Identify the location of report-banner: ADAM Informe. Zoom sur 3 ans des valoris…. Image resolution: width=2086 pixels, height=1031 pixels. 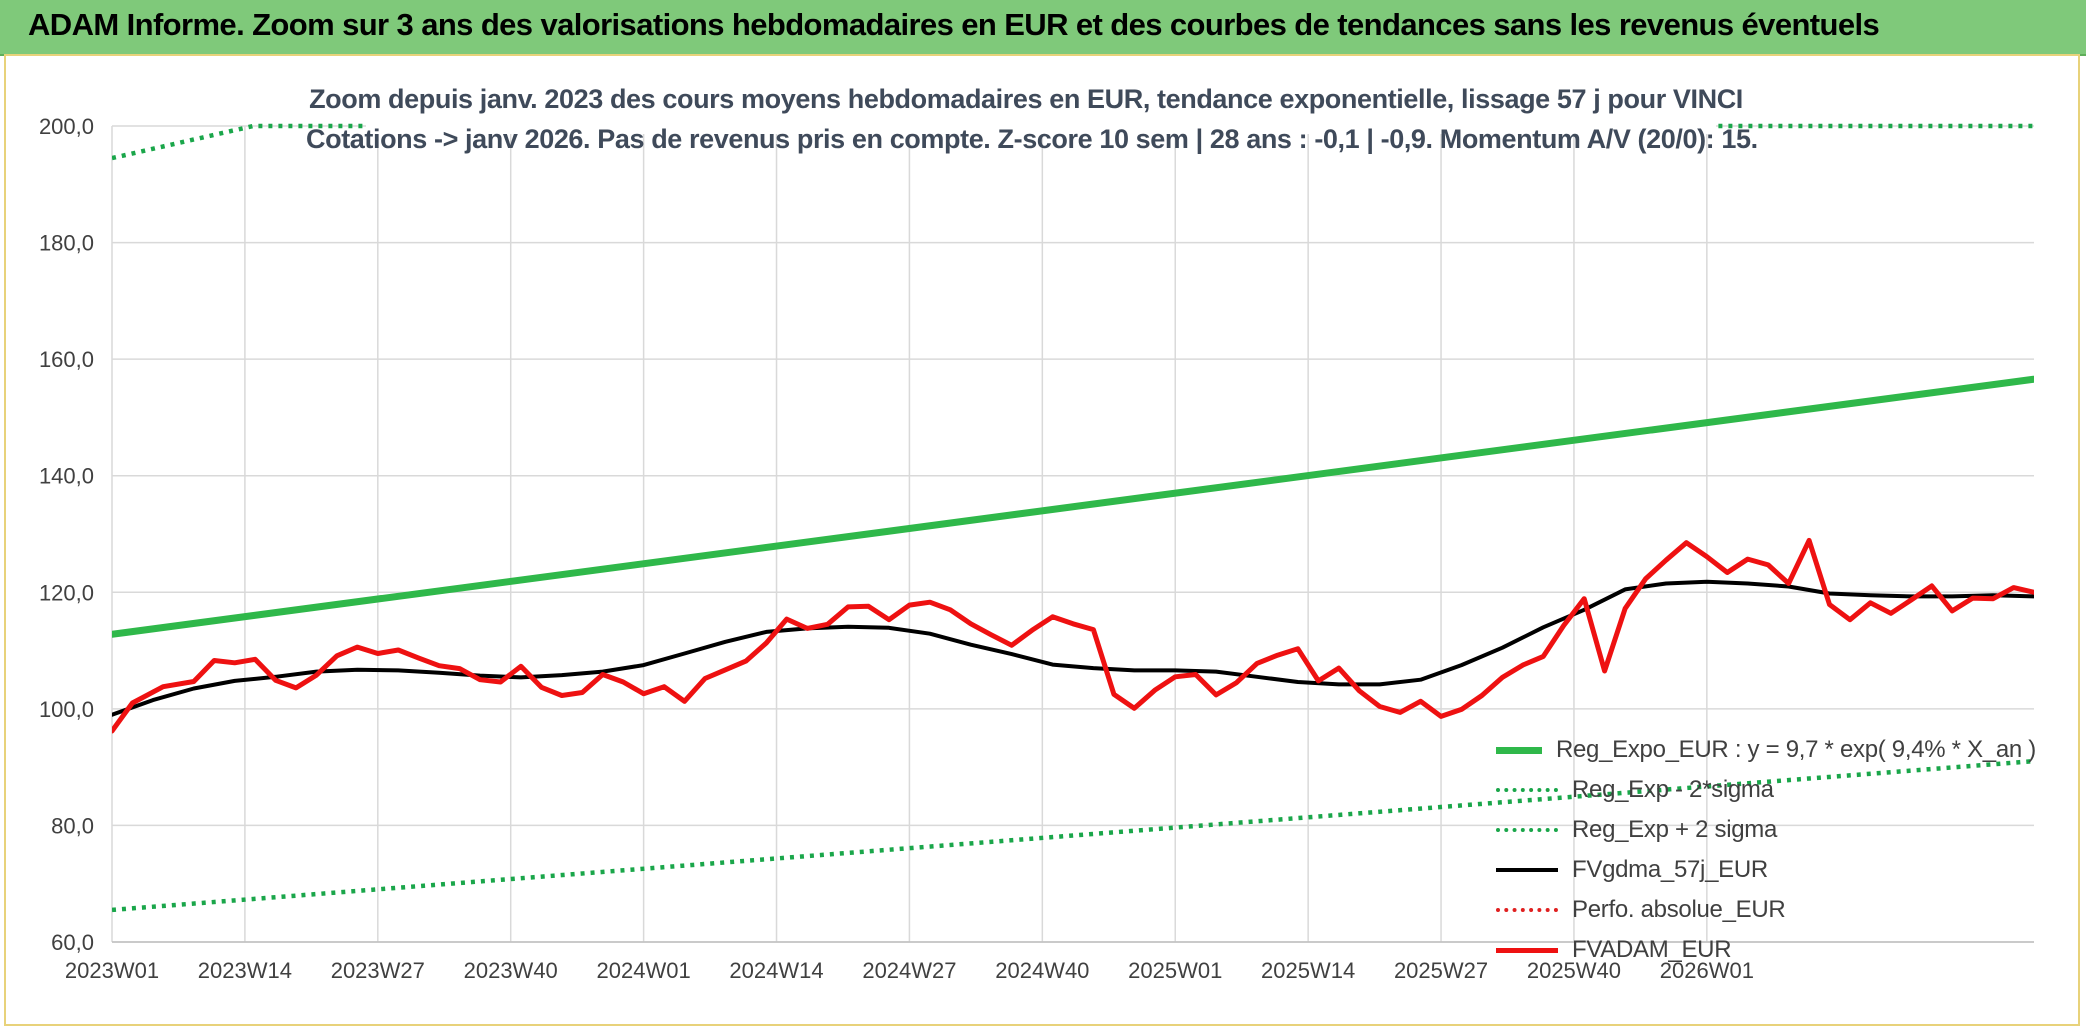
(1043, 28).